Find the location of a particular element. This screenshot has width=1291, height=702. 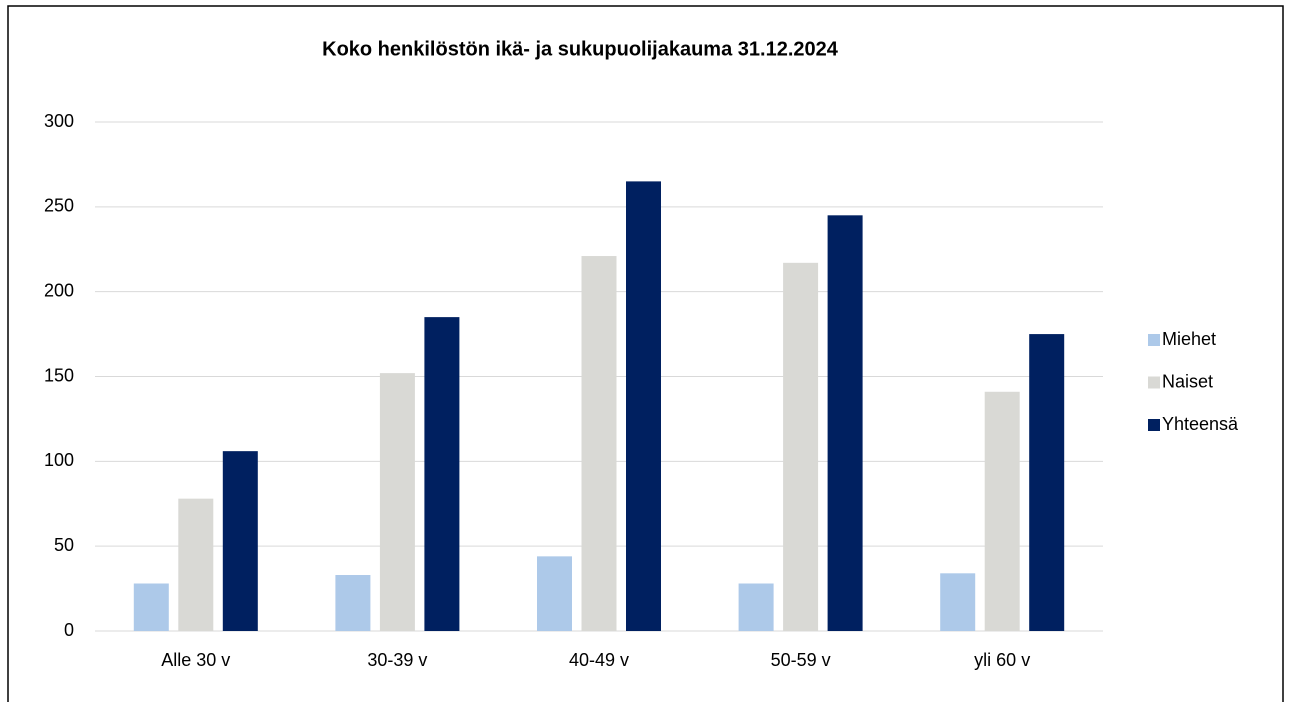

y-tick-label: 0 is located at coordinates (69, 630).